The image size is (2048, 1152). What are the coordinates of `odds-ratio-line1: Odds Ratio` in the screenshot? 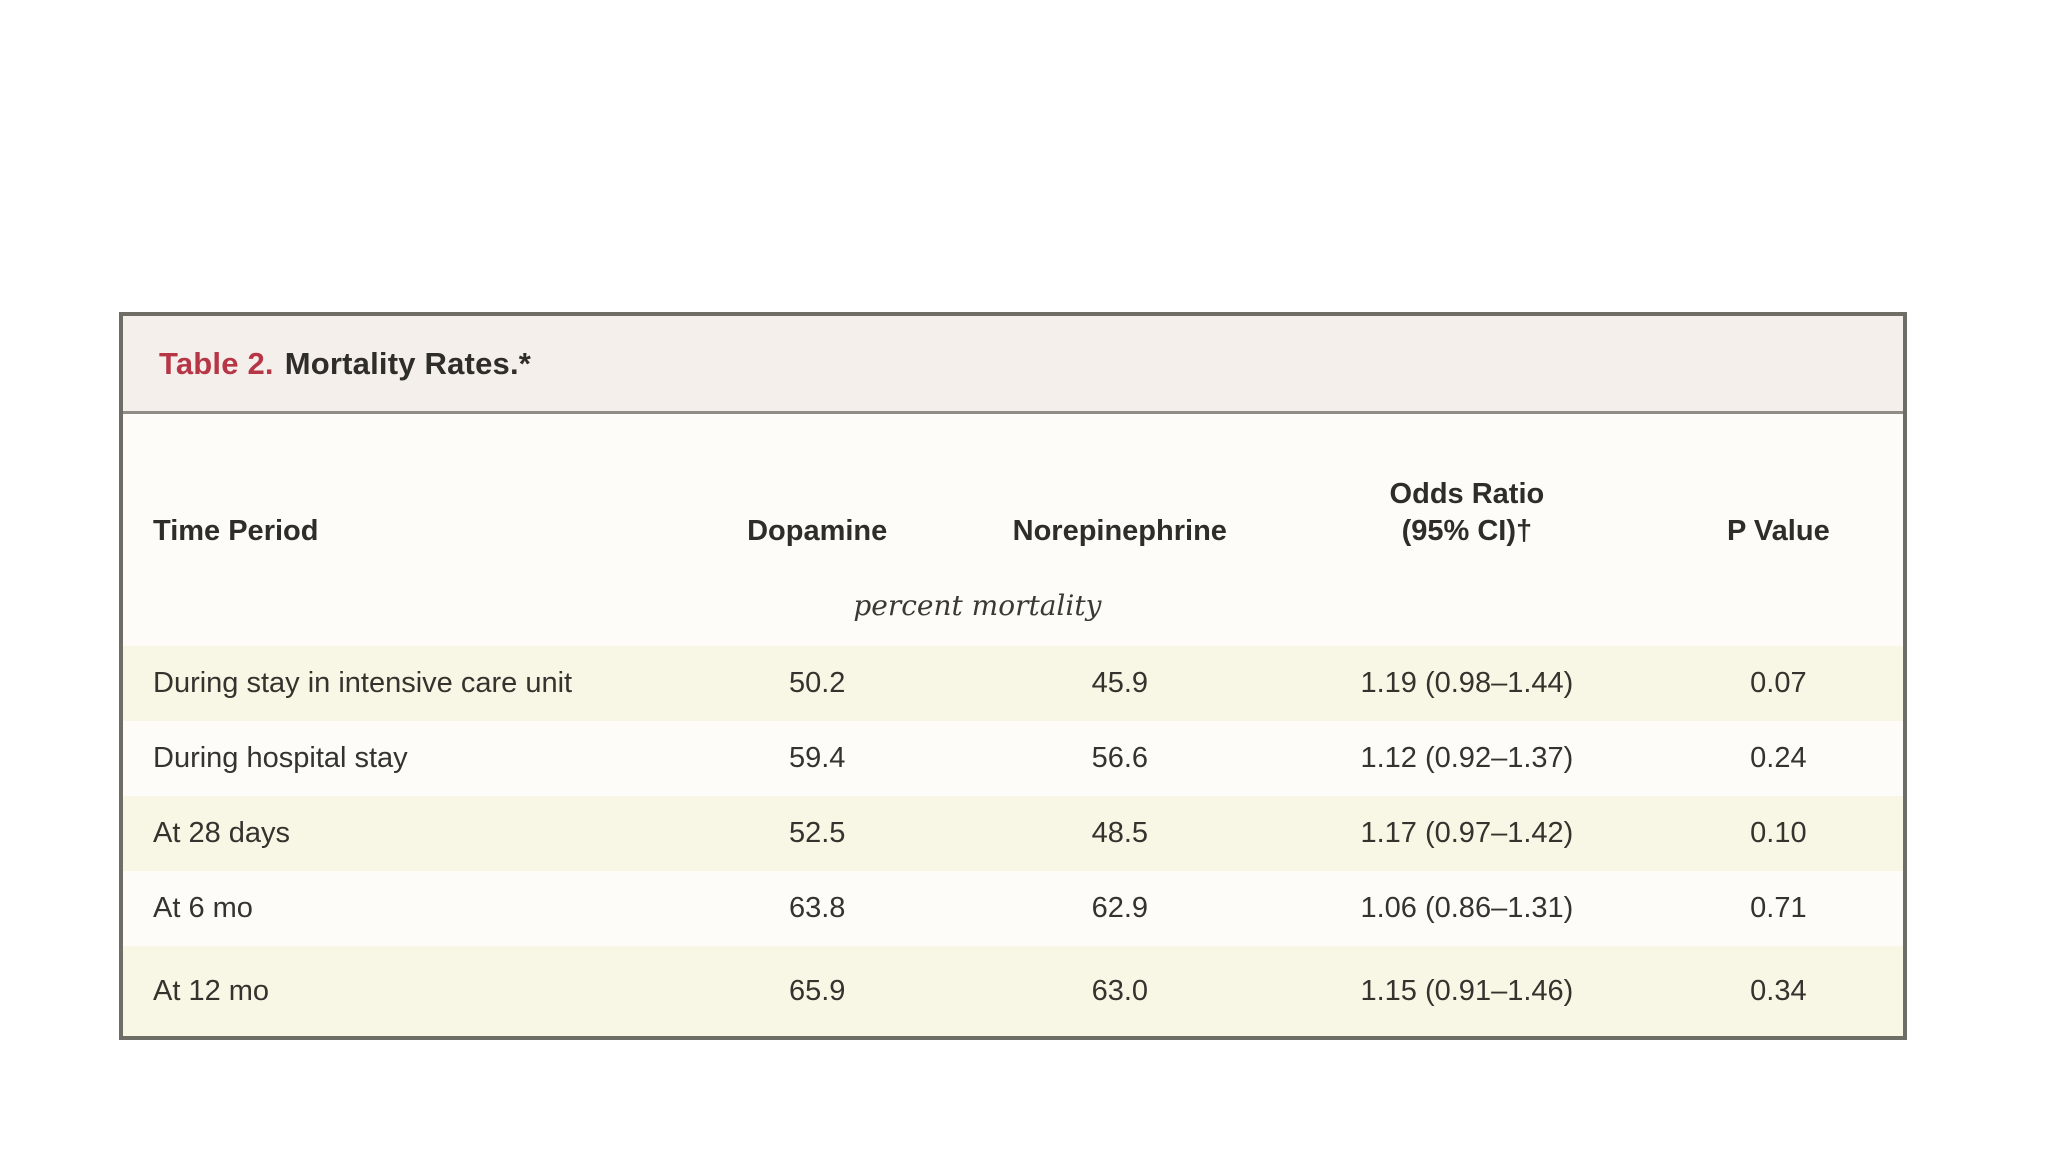 It's located at (1467, 493).